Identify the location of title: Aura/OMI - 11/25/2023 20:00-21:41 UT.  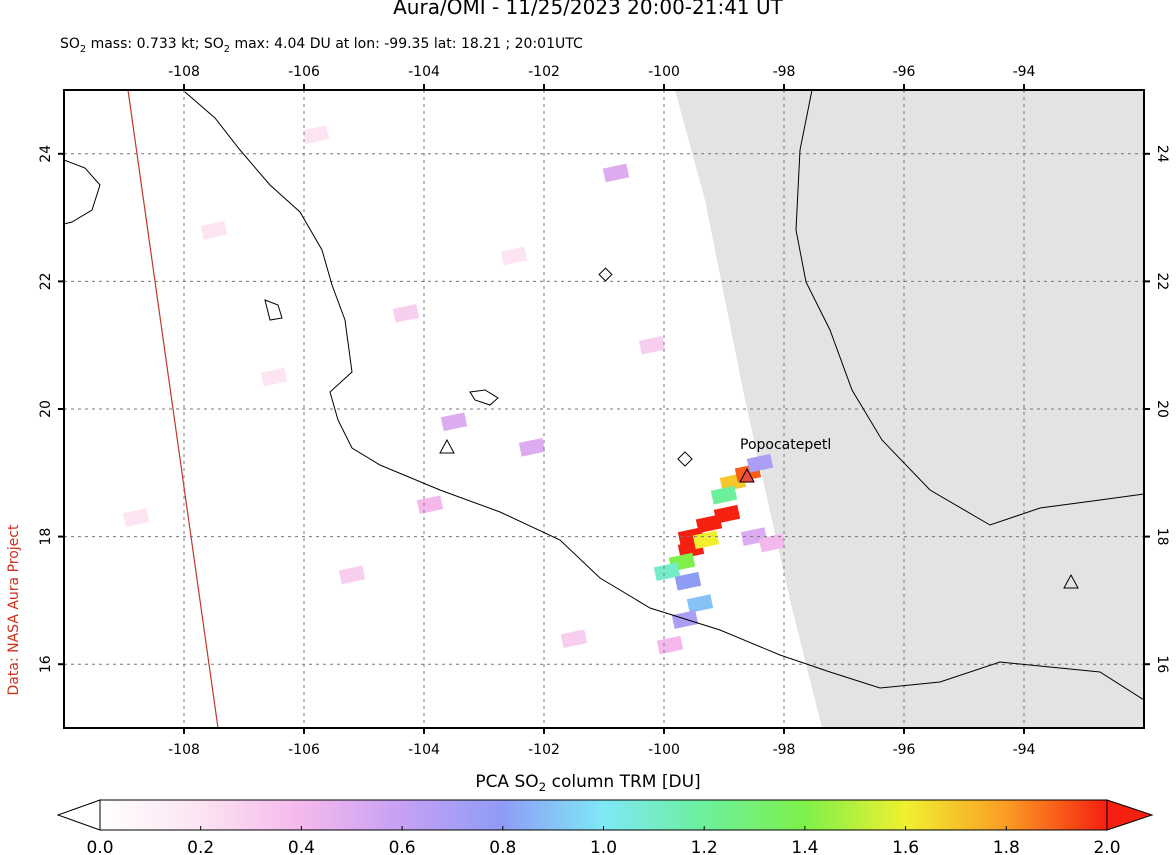
(588, 9).